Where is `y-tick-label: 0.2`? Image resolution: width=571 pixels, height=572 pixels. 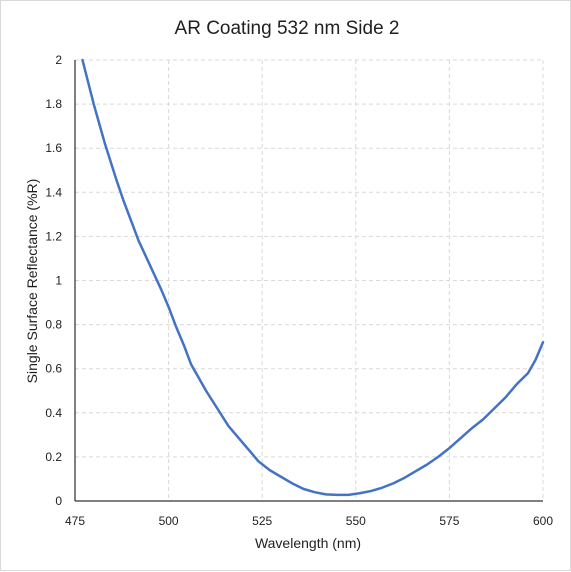
y-tick-label: 0.2 is located at coordinates (53, 457).